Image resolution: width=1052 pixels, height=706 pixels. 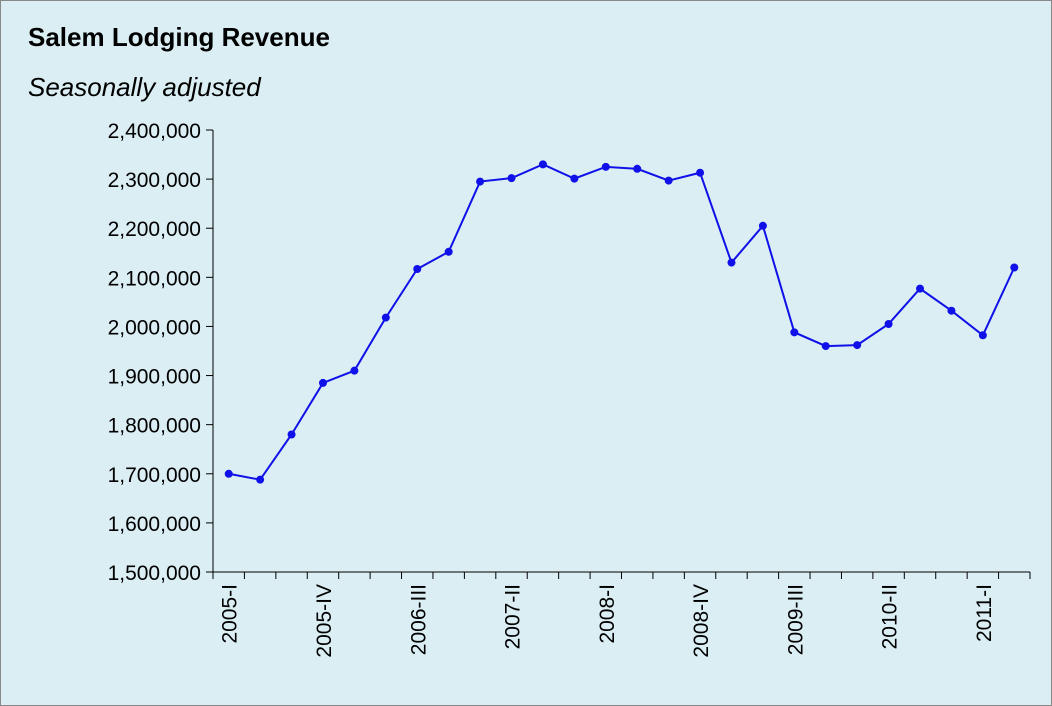 I want to click on y-tick-label: 1,500,000, so click(x=154, y=573).